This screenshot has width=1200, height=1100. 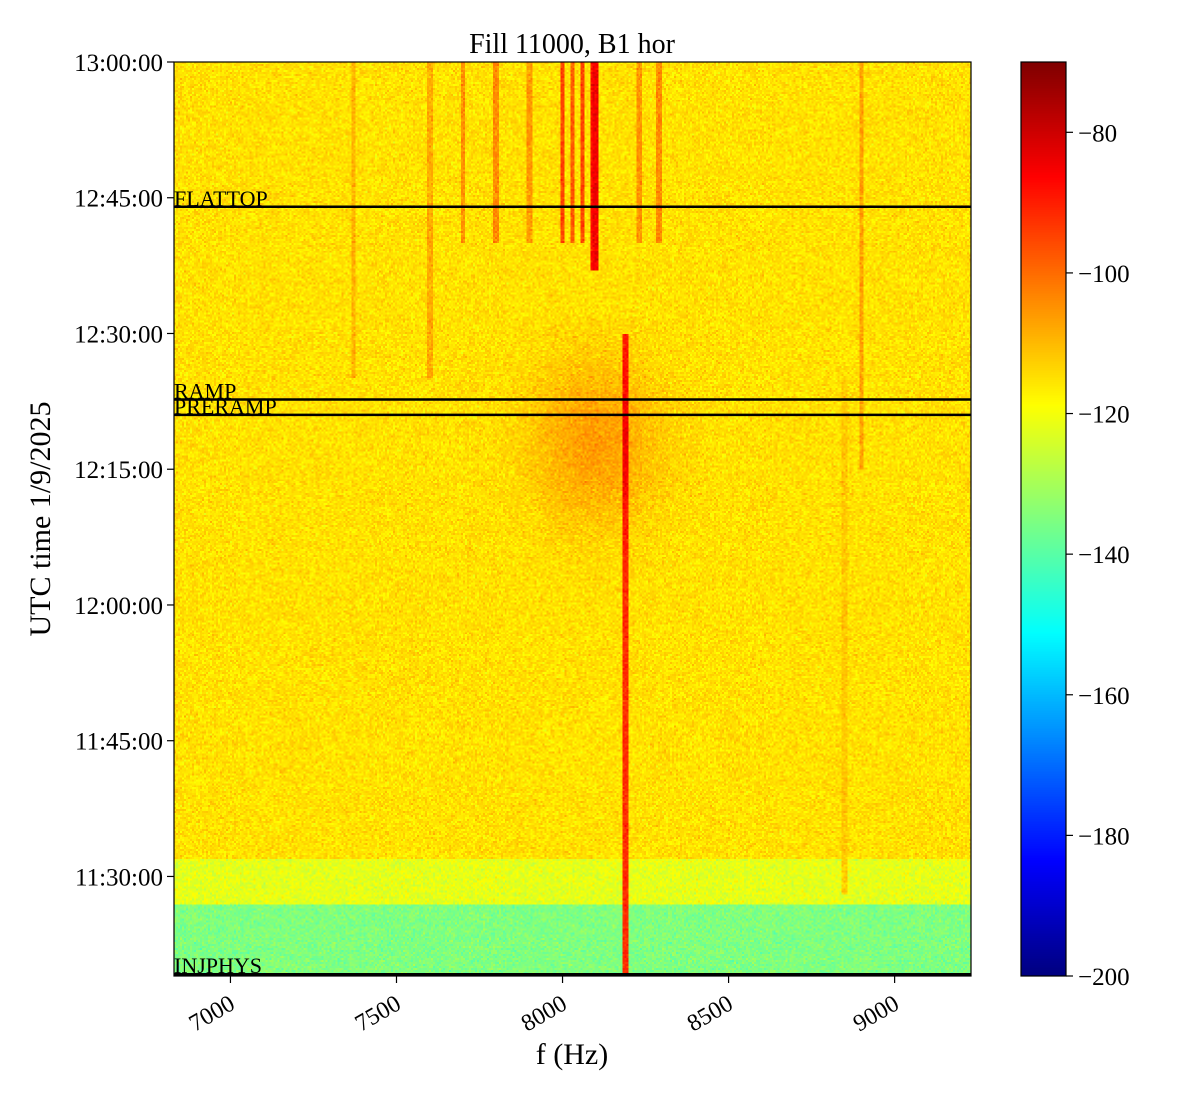 What do you see at coordinates (119, 742) in the screenshot?
I see `y-tick-label: 11:45:00` at bounding box center [119, 742].